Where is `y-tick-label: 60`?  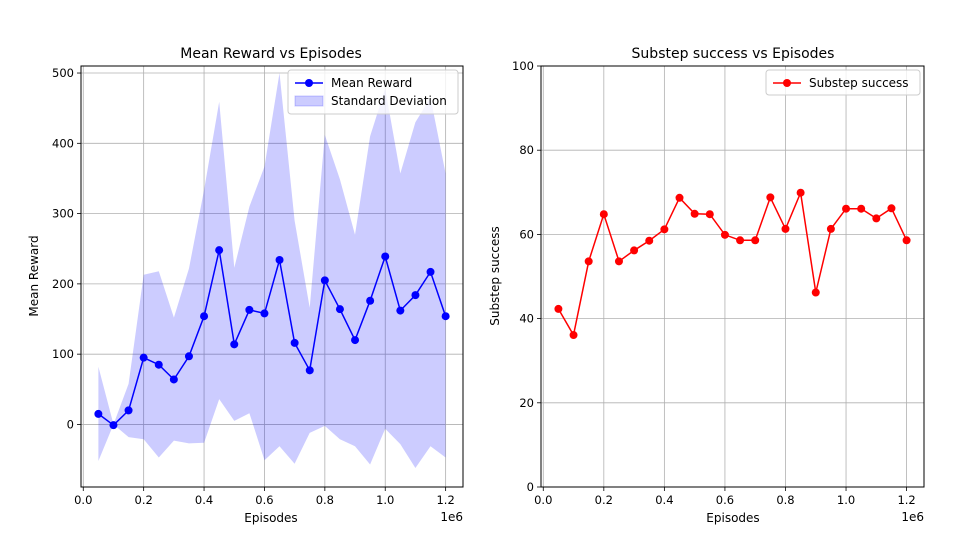
y-tick-label: 60 is located at coordinates (526, 234).